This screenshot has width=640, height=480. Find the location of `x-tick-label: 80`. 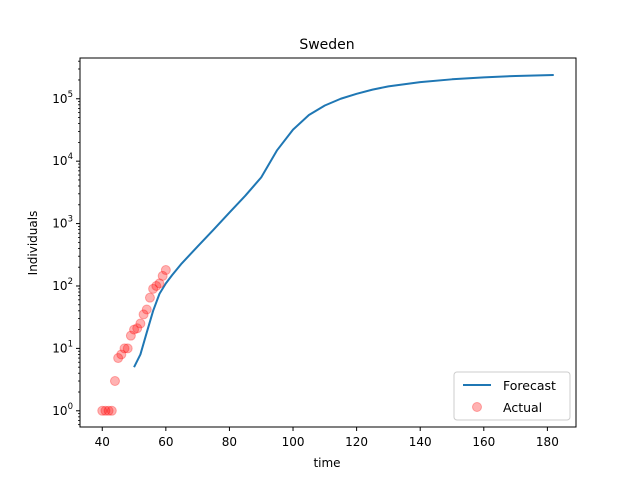

x-tick-label: 80 is located at coordinates (229, 442).